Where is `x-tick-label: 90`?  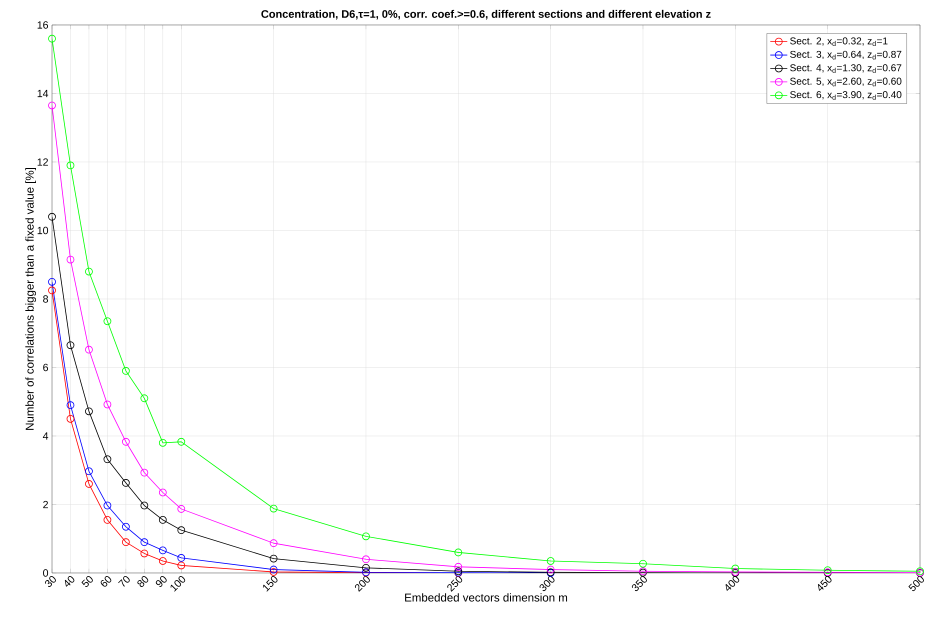 x-tick-label: 90 is located at coordinates (161, 581).